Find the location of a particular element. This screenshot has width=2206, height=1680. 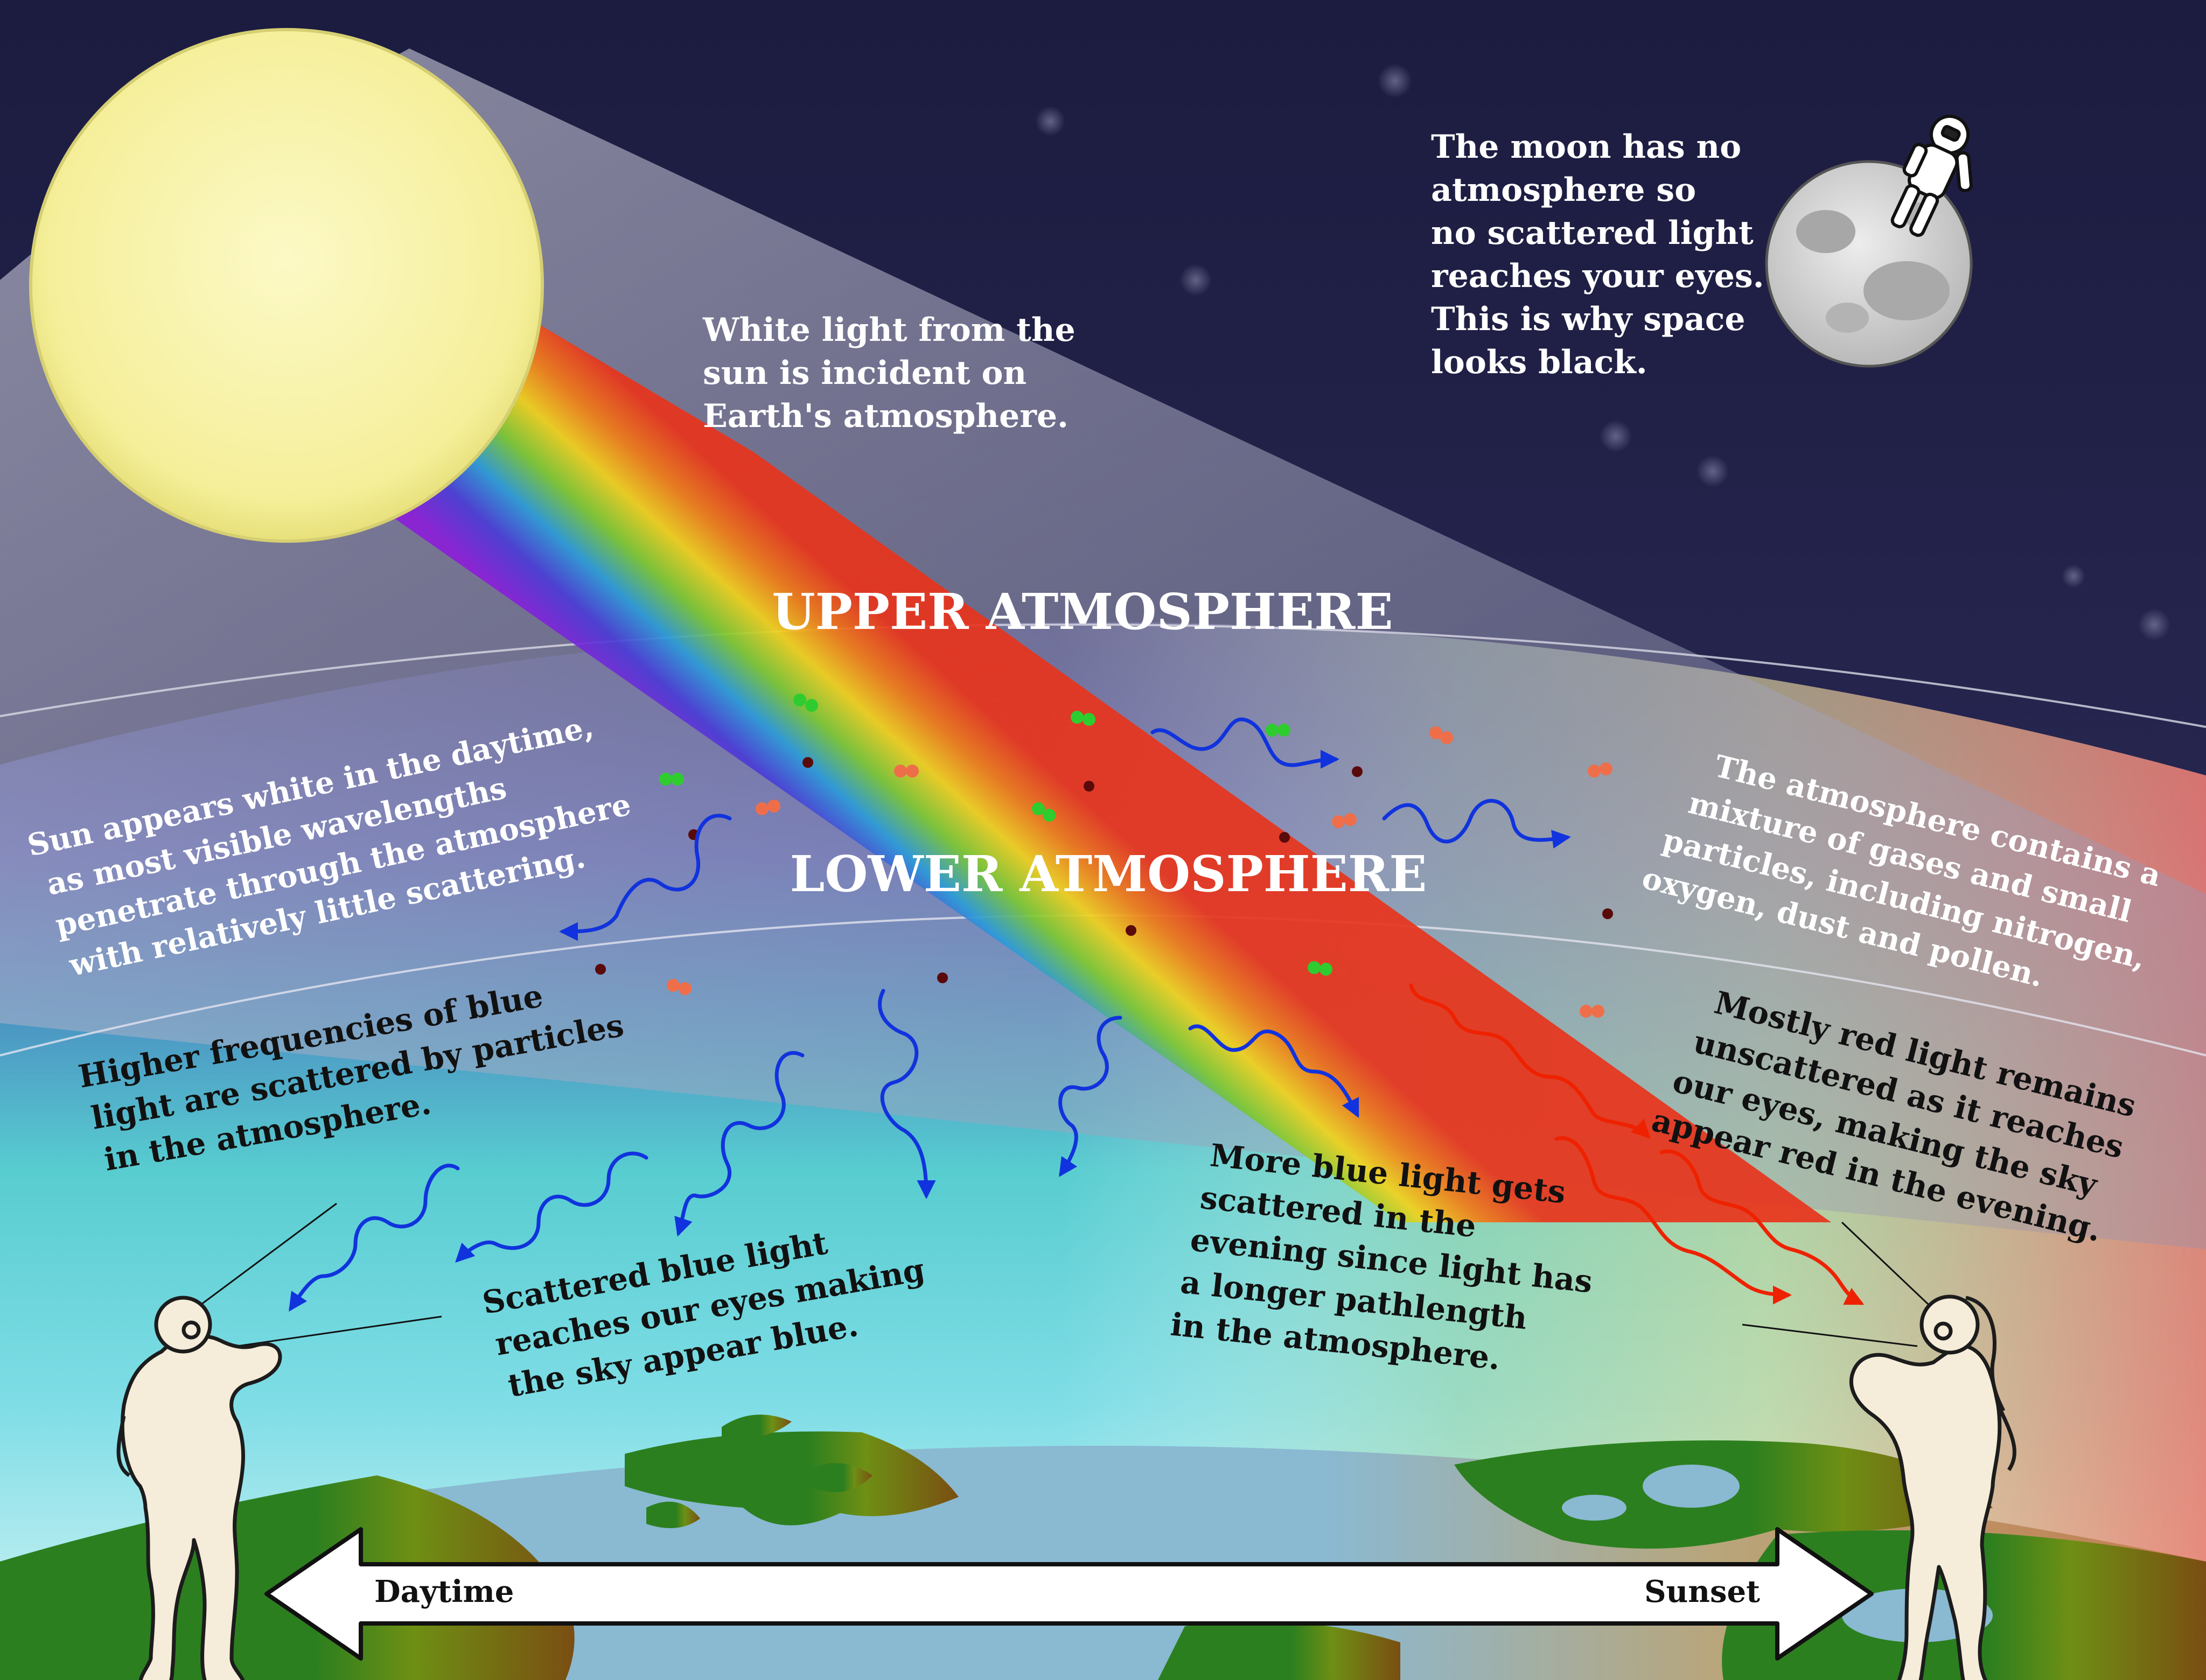

astronaut-icon is located at coordinates (1931, 176).